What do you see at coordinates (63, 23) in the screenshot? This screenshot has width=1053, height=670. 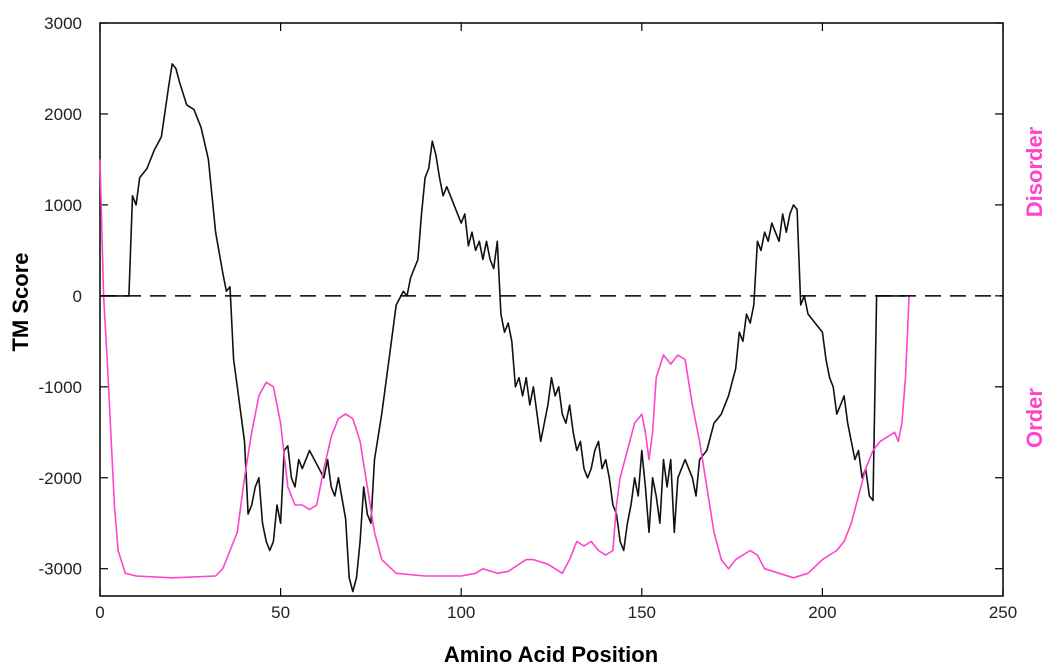 I see `y-tick-label: 3000` at bounding box center [63, 23].